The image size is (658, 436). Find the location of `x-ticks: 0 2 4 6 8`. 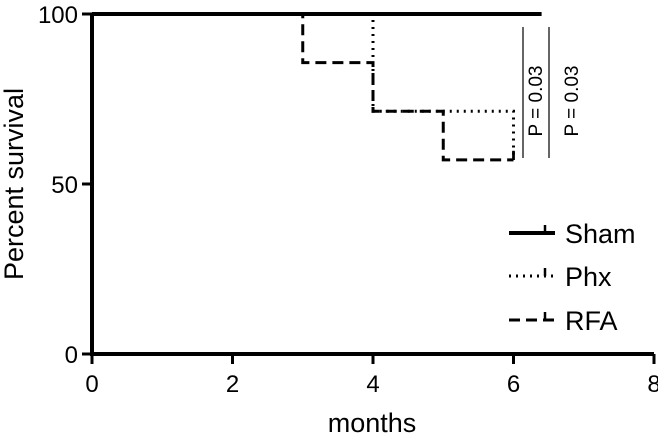

x-ticks: 0 2 4 6 8 is located at coordinates (371, 376).